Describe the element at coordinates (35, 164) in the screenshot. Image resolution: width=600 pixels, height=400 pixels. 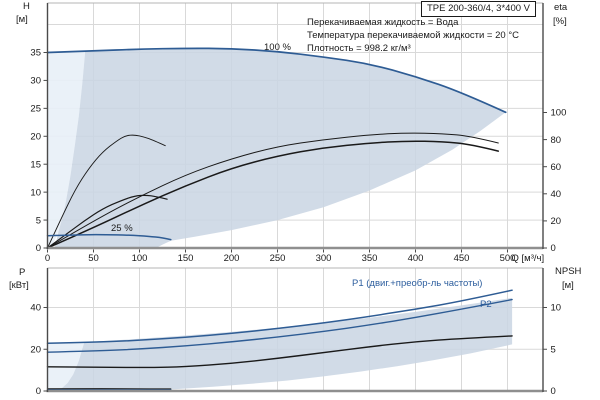
I see `svg-text: 15` at that location.